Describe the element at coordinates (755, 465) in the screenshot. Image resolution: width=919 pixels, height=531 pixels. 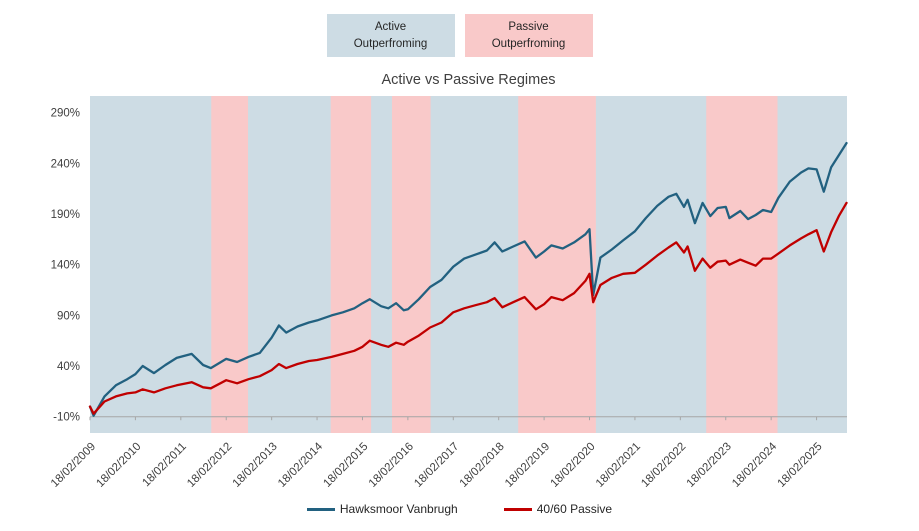
I see `x-axis-label: 18/02/2024` at that location.